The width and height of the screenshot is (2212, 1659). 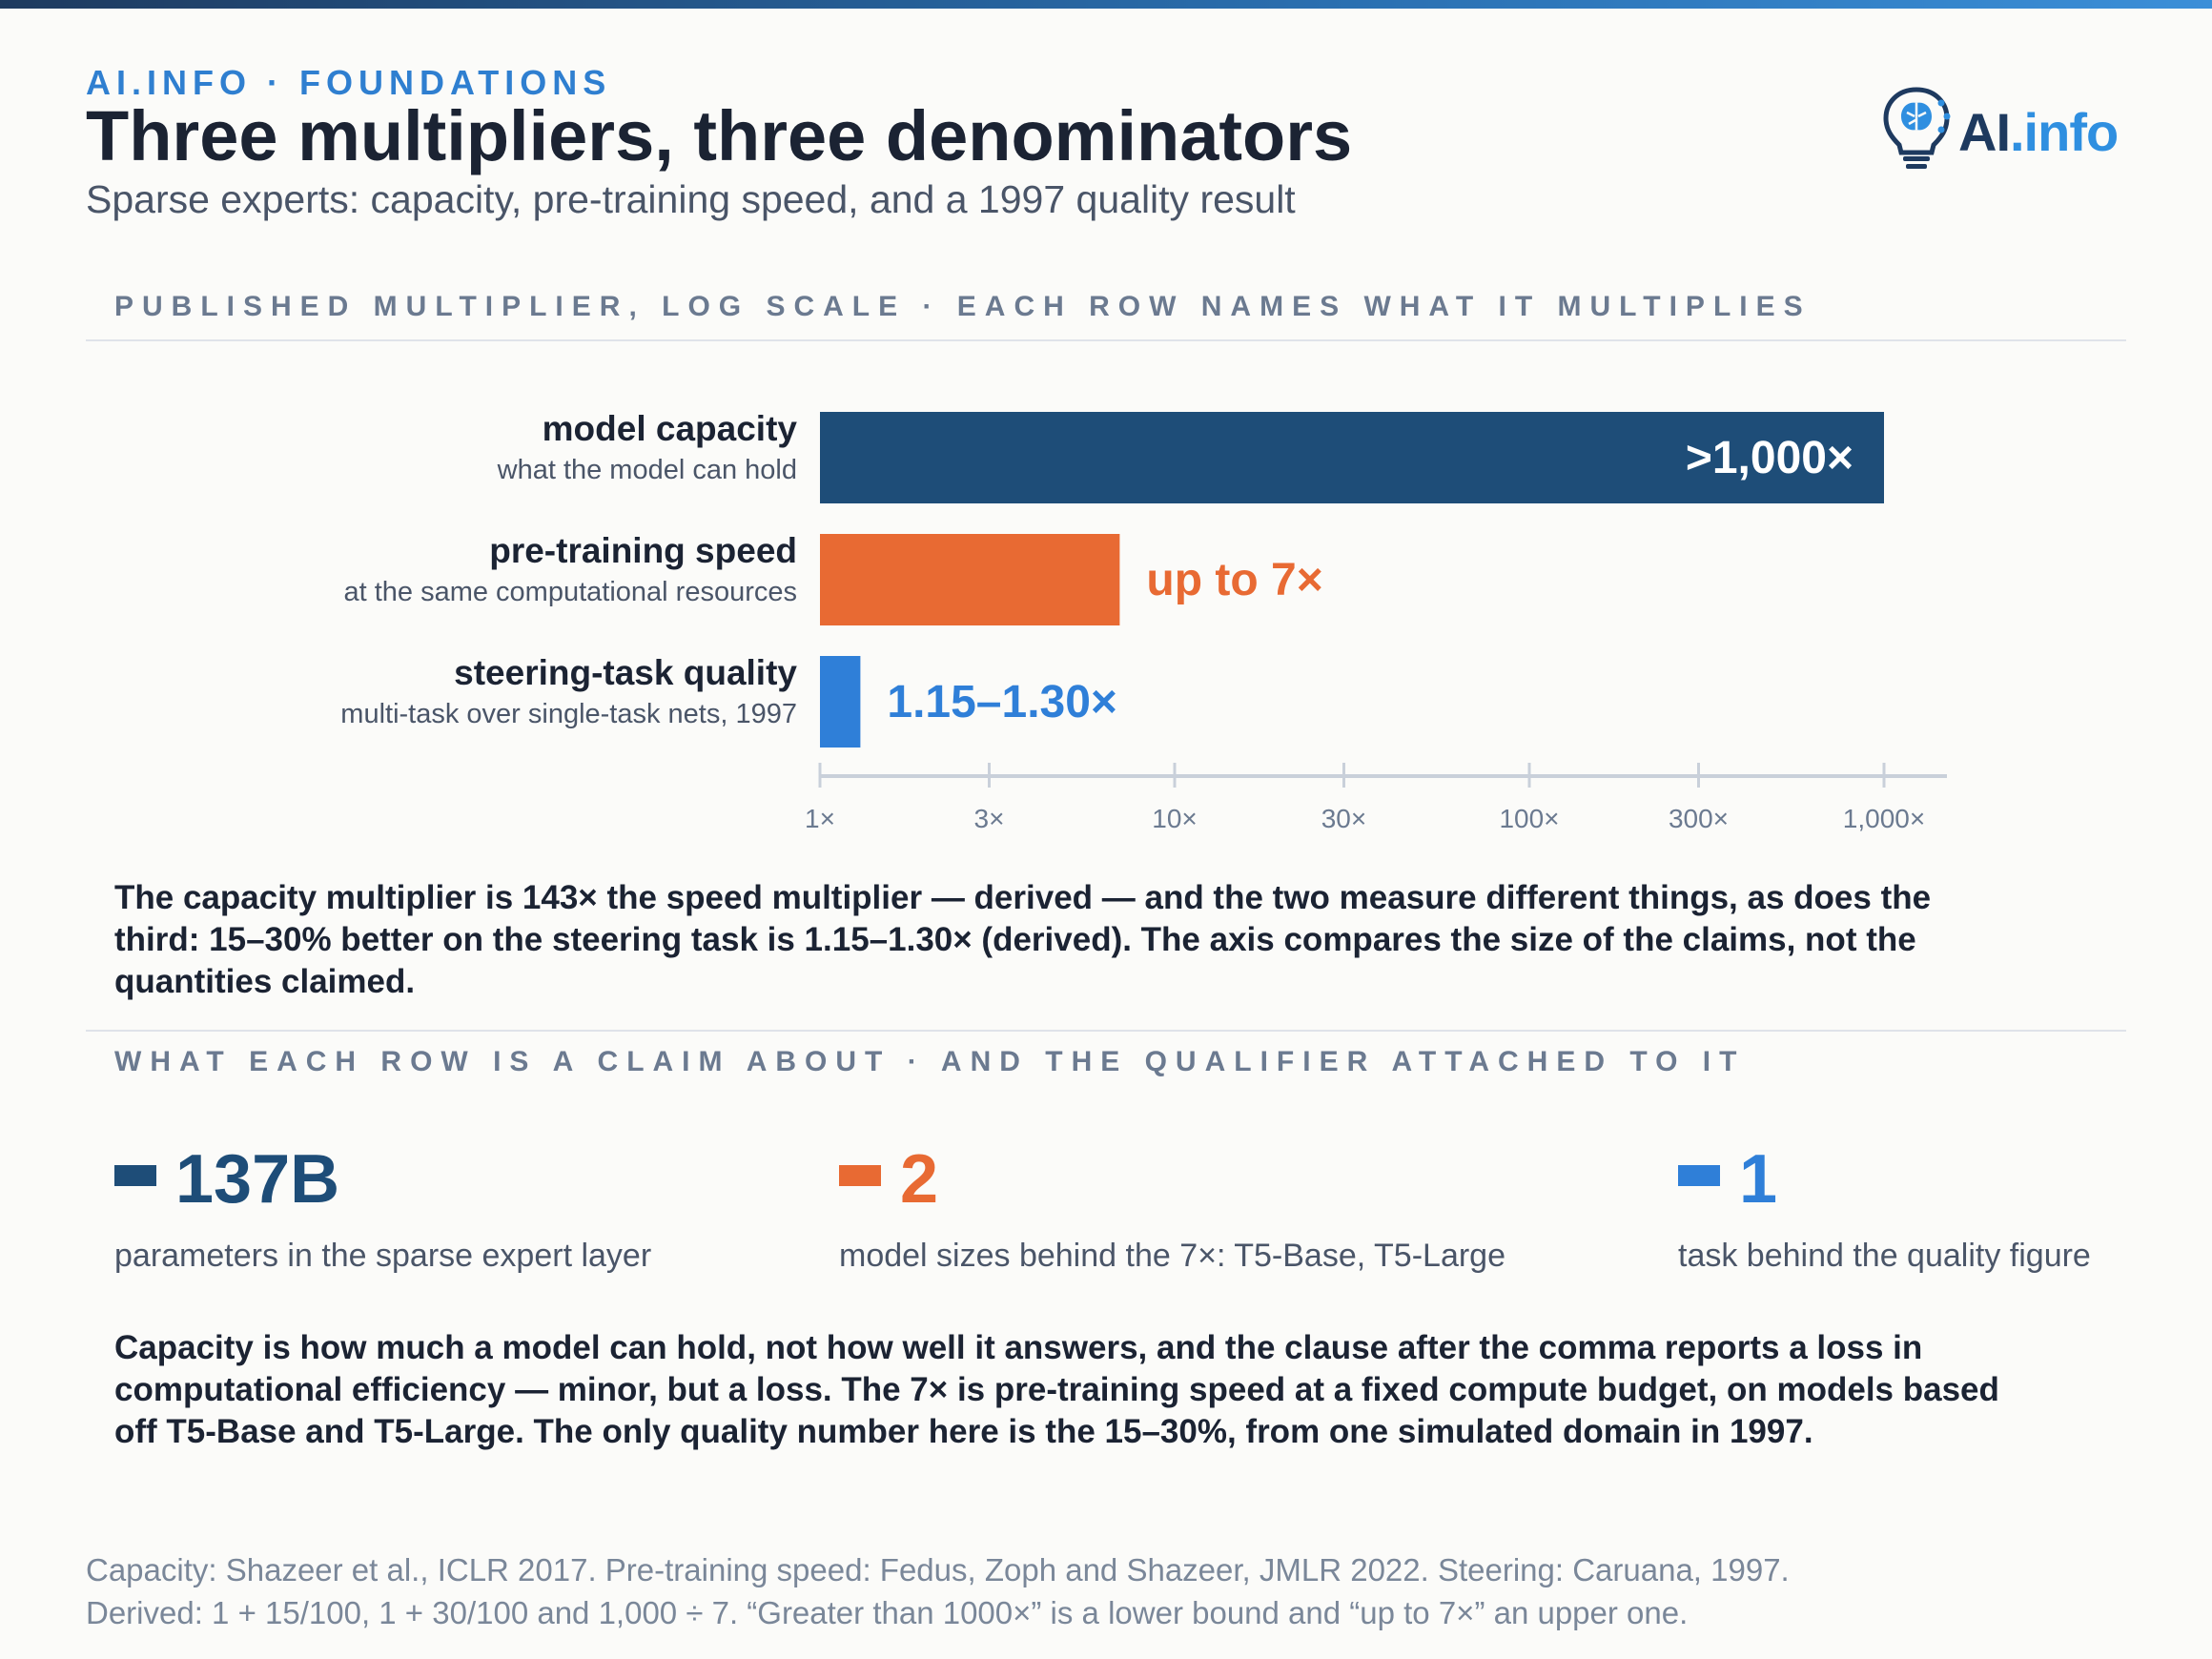 I want to click on x-tick-label: 10×, so click(x=1175, y=818).